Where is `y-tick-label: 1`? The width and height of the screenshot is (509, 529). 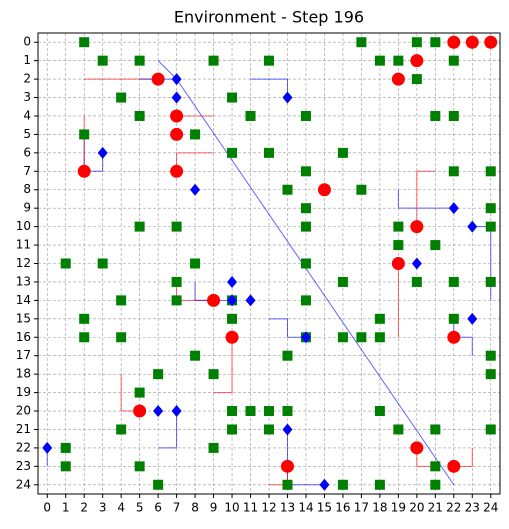
y-tick-label: 1 is located at coordinates (27, 60).